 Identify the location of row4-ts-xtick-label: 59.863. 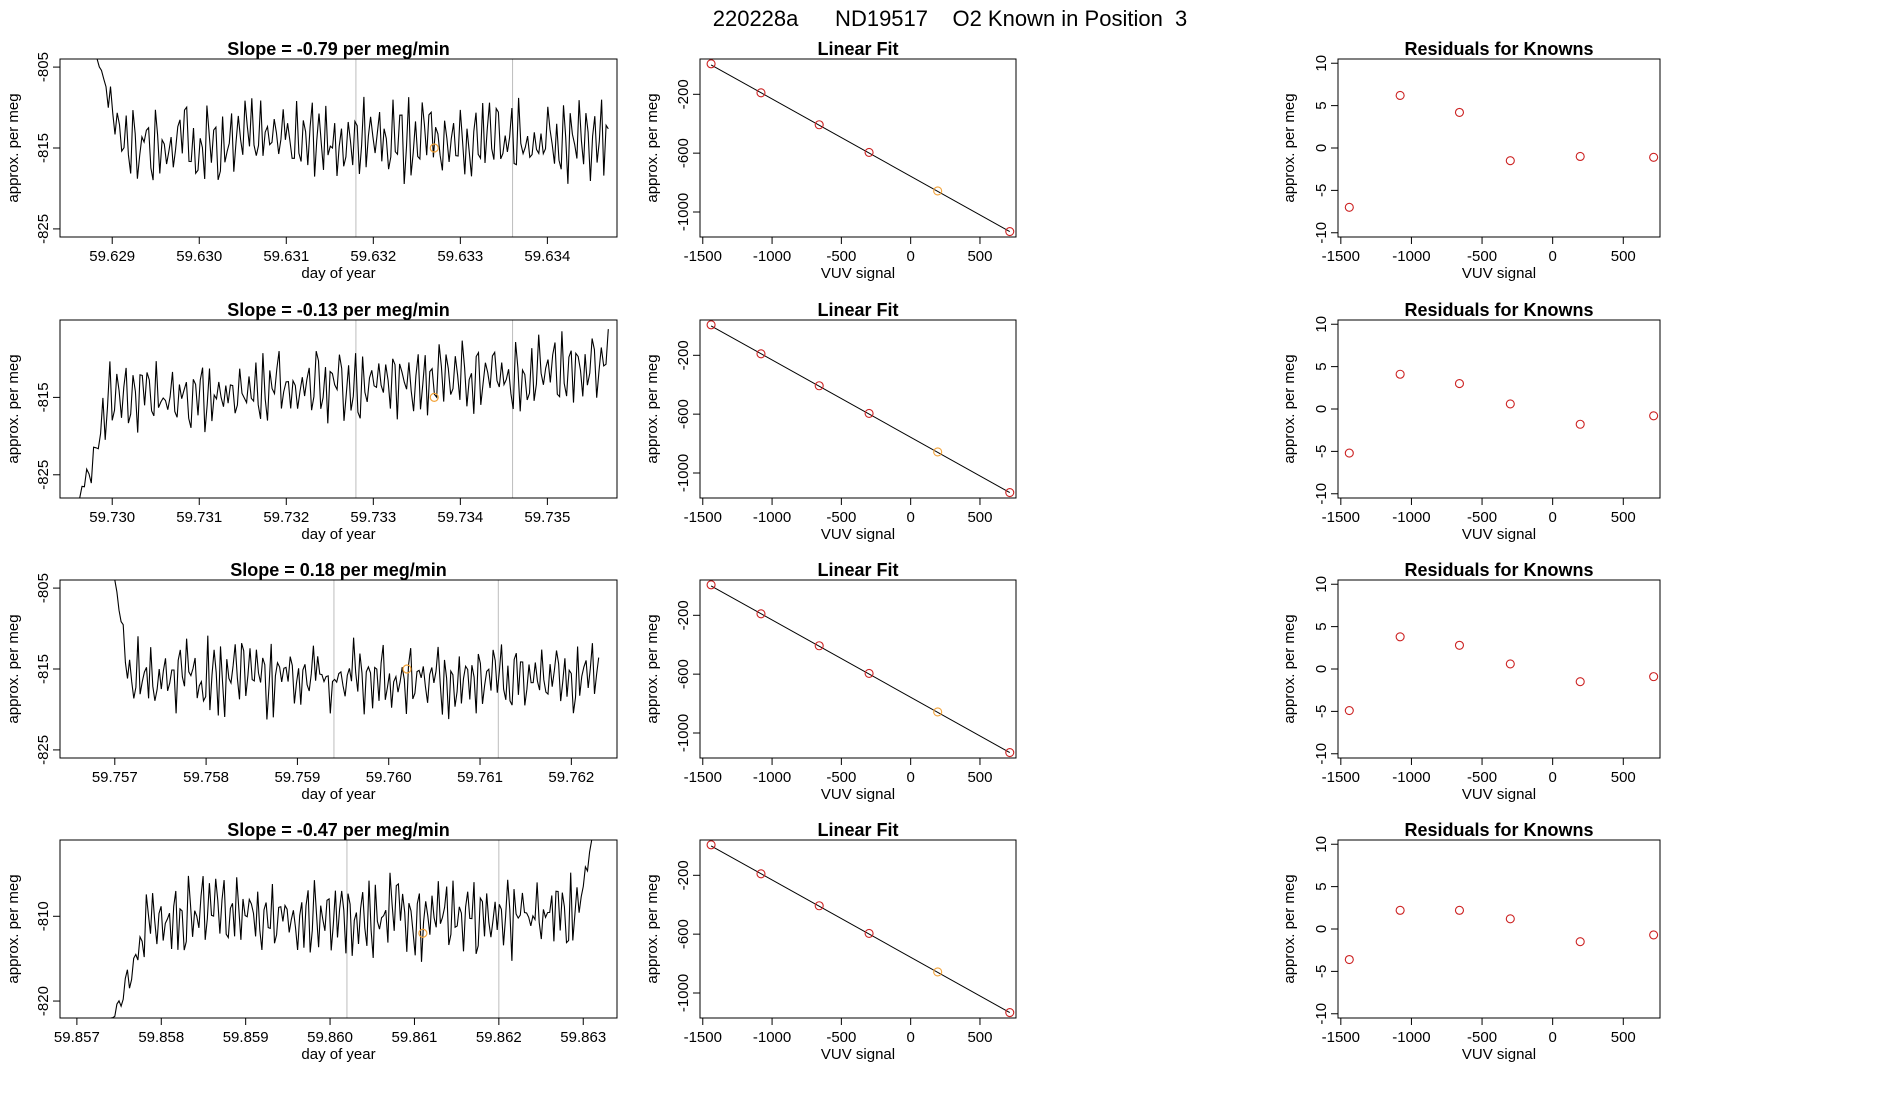
(583, 1037).